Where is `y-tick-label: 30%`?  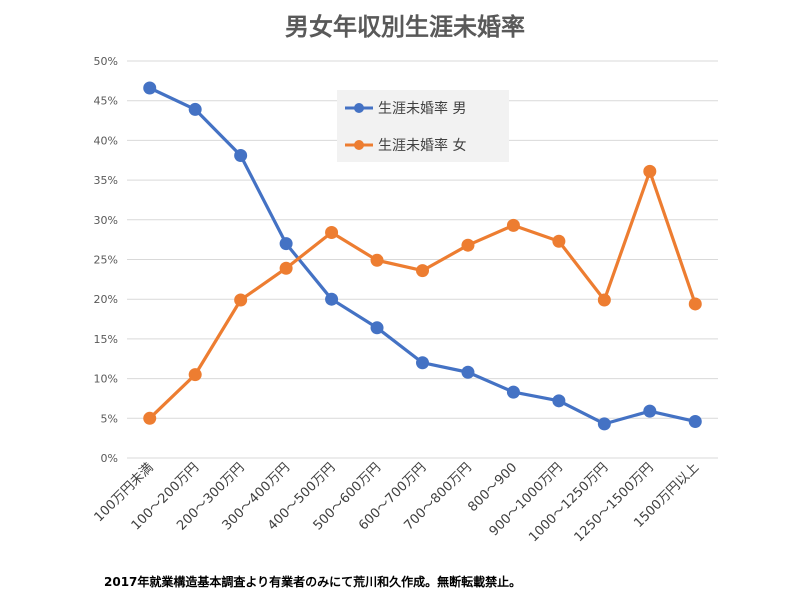
y-tick-label: 30% is located at coordinates (106, 220).